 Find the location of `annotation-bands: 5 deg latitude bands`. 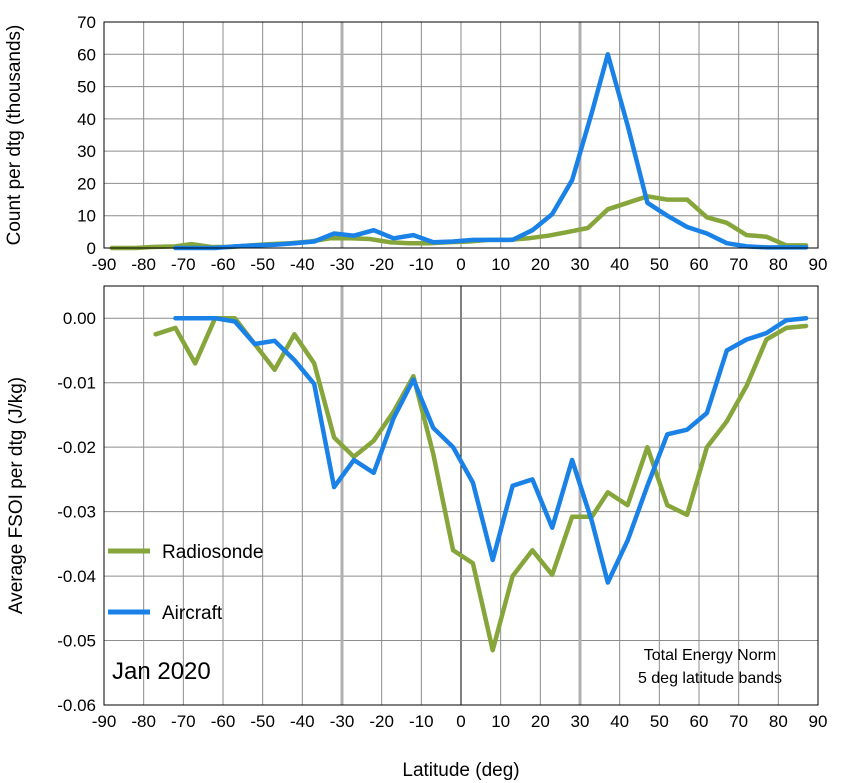

annotation-bands: 5 deg latitude bands is located at coordinates (710, 678).